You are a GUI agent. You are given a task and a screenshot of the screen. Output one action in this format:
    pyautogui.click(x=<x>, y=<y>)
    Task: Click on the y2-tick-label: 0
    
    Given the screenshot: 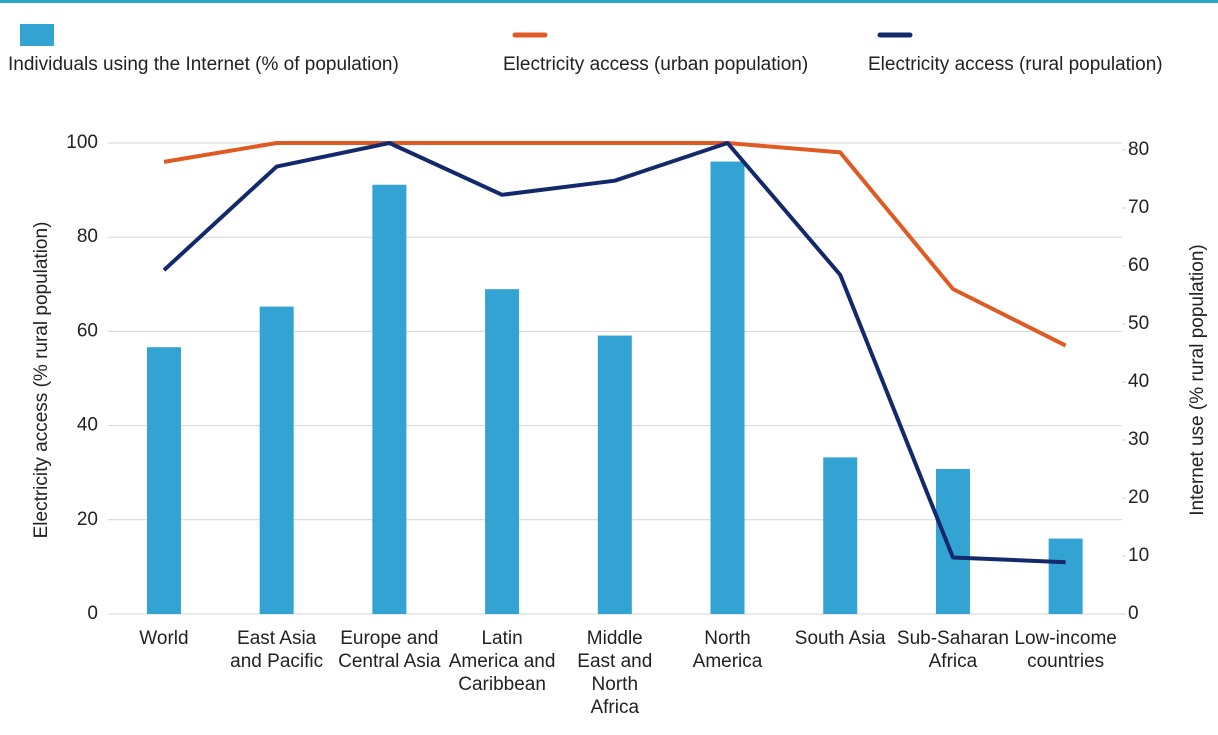 What is the action you would take?
    pyautogui.click(x=1133, y=613)
    